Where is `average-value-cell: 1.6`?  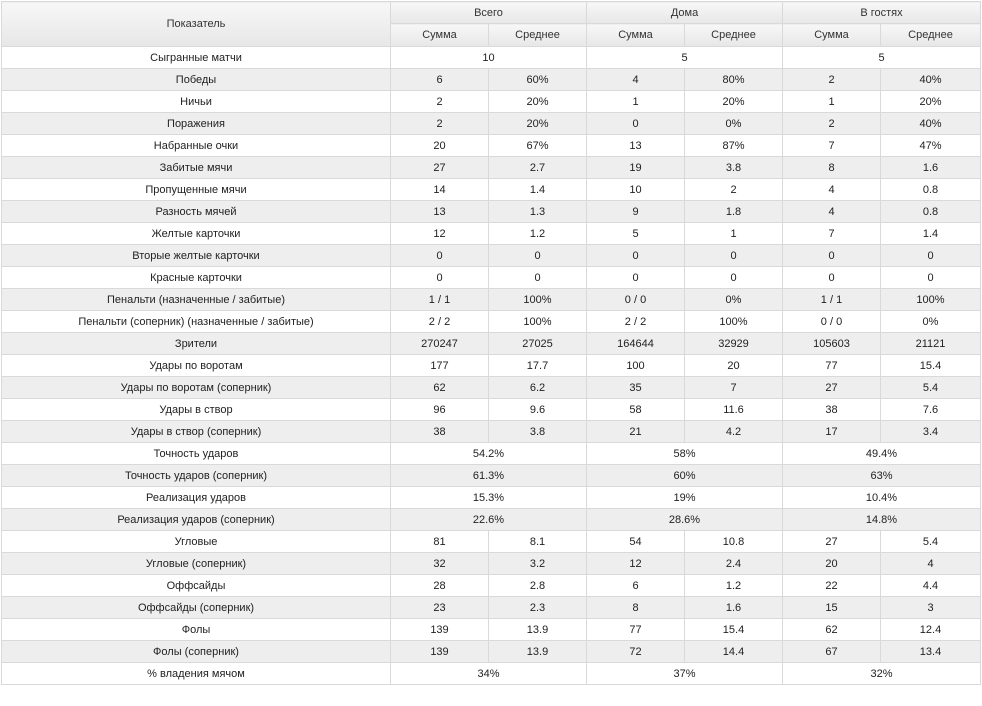 average-value-cell: 1.6 is located at coordinates (930, 167).